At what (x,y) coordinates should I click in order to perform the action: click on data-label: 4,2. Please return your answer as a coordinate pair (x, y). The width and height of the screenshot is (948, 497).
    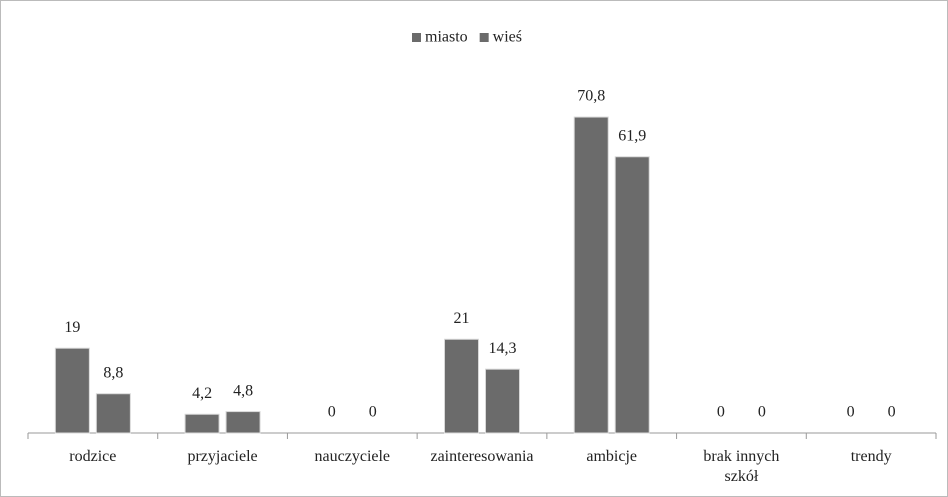
    Looking at the image, I should click on (202, 393).